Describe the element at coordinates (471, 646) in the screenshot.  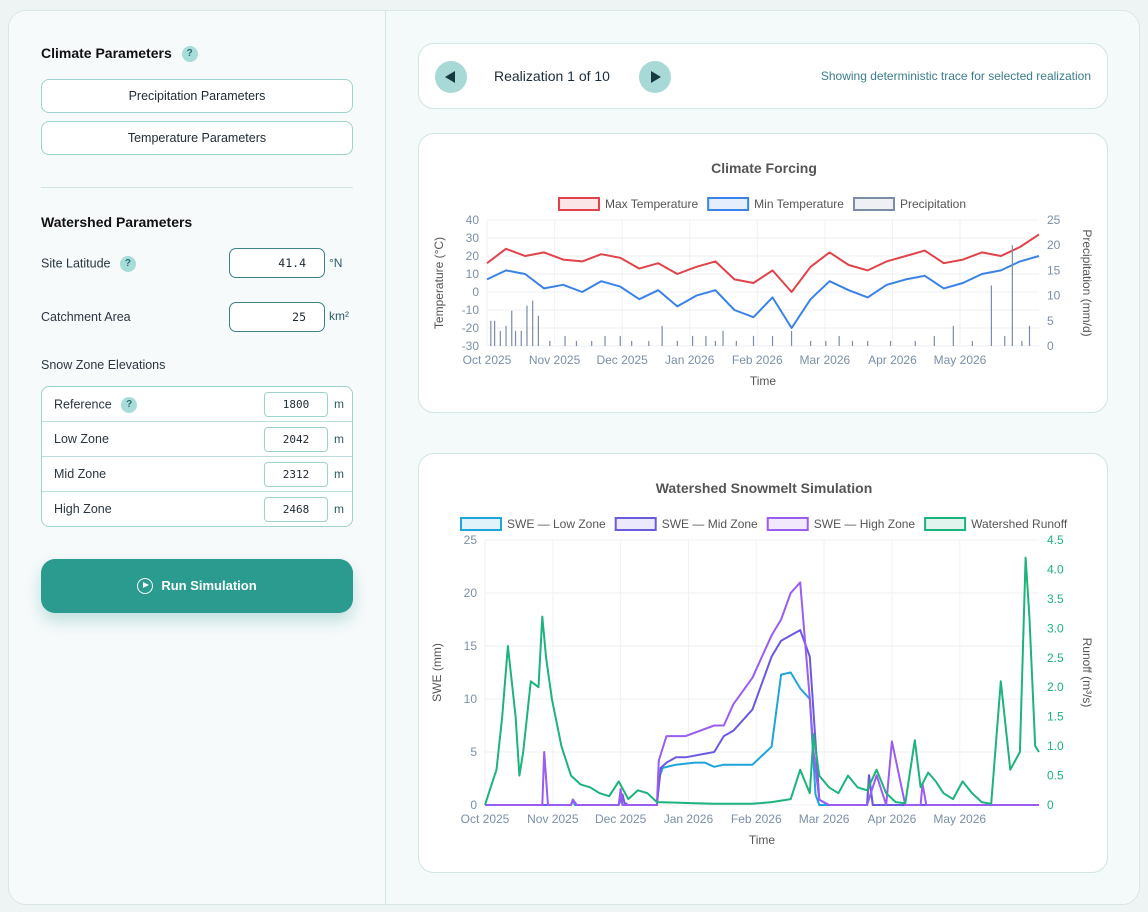
I see `y-tick-label: 15` at that location.